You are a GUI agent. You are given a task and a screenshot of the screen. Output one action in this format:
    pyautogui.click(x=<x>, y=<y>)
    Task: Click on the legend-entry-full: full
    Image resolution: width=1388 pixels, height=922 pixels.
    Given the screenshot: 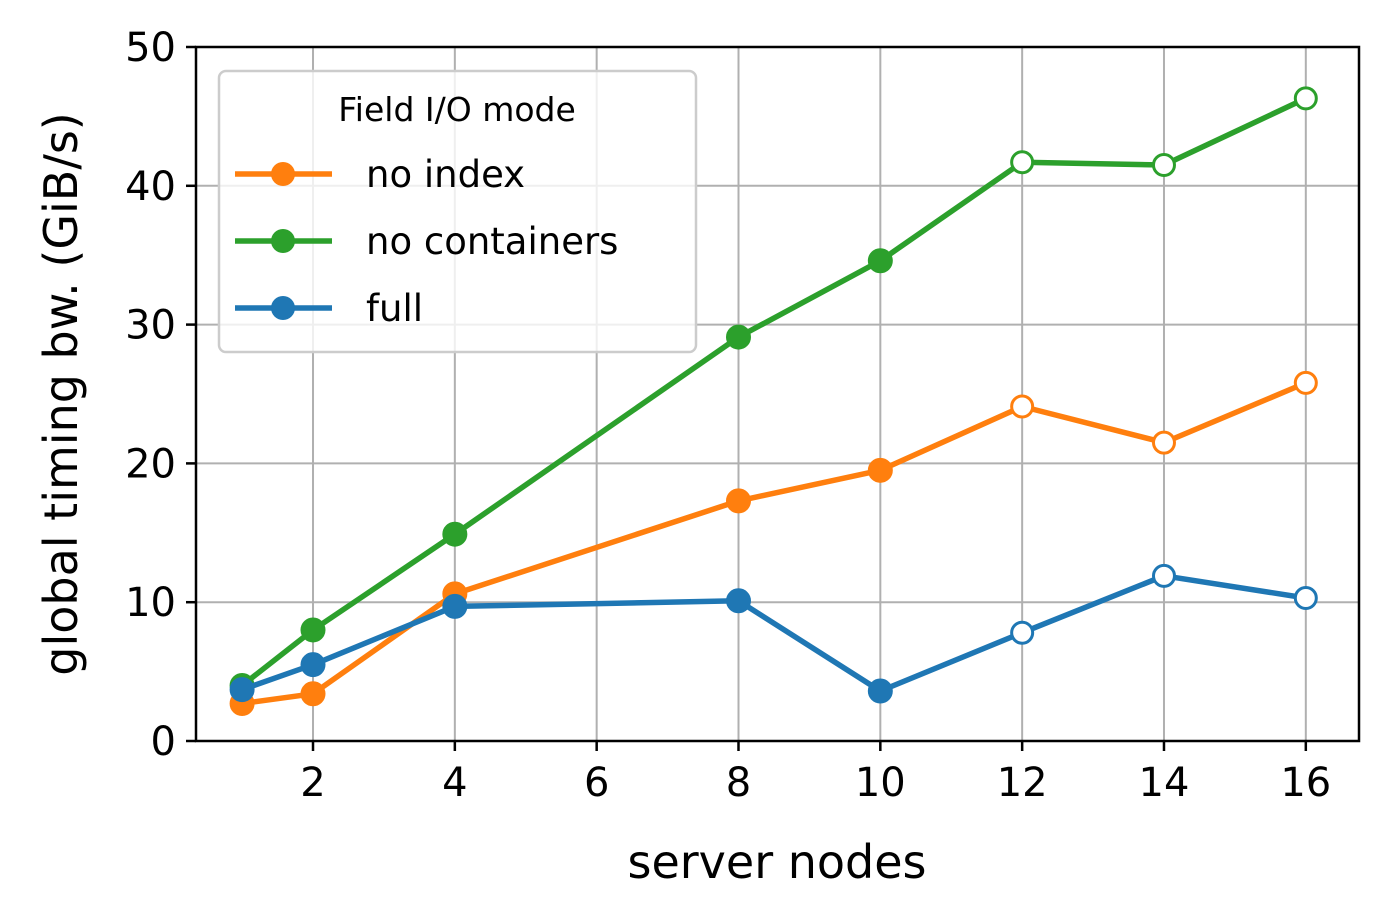 What is the action you would take?
    pyautogui.click(x=329, y=308)
    